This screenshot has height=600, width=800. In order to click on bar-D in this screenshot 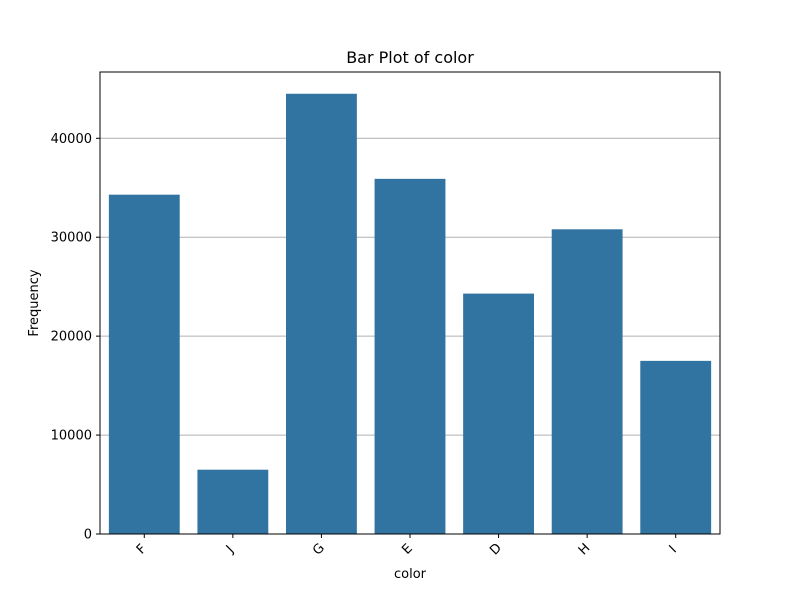, I will do `click(498, 413)`.